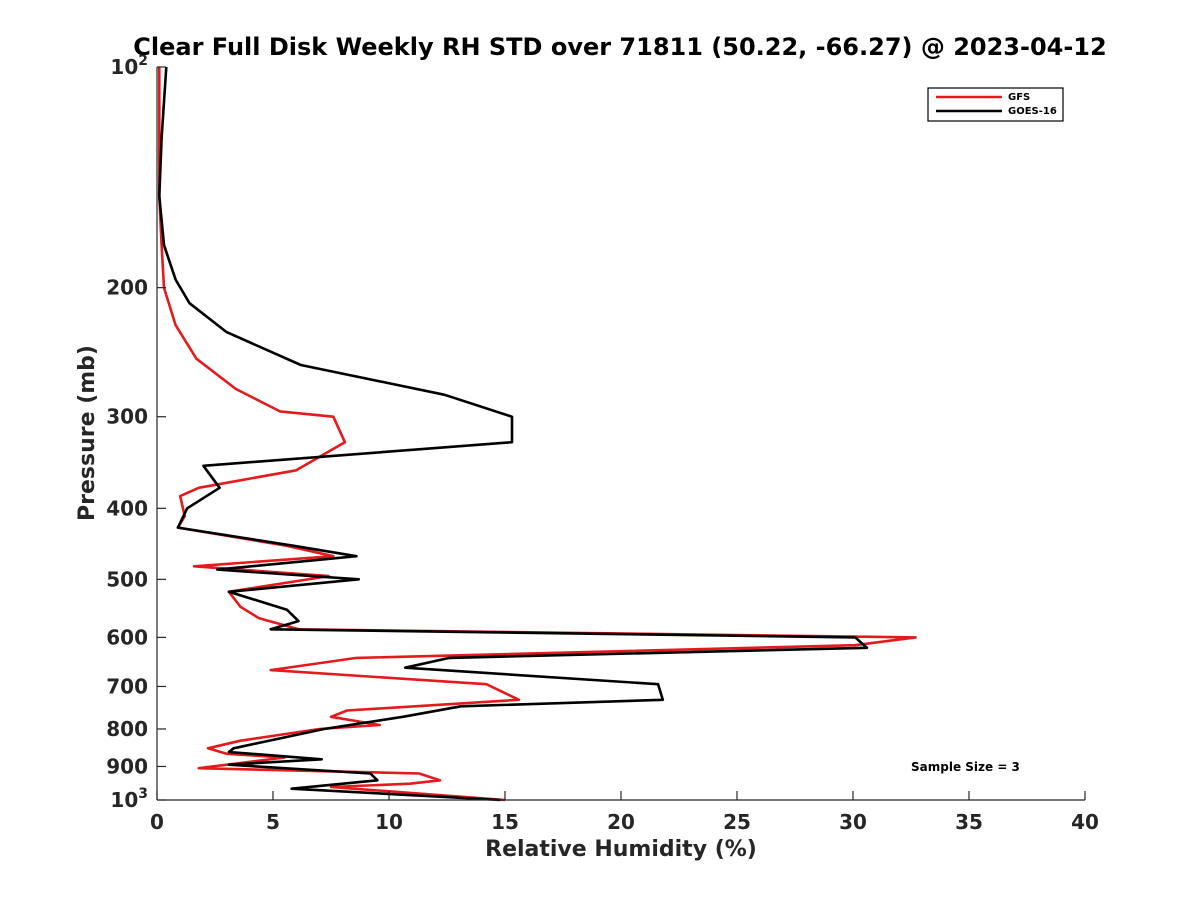 This screenshot has width=1200, height=900. I want to click on x-tick-label: 5, so click(273, 822).